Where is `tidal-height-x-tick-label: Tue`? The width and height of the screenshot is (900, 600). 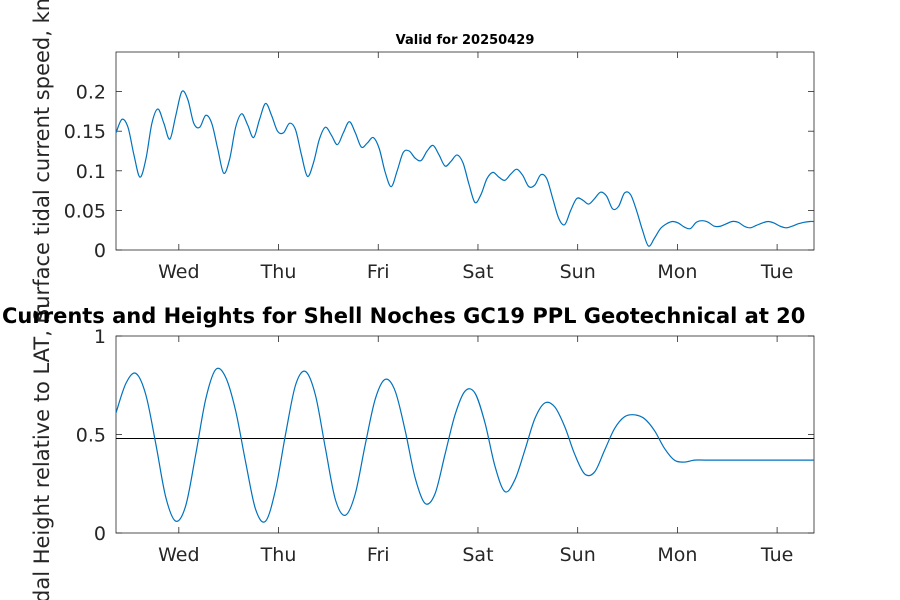 tidal-height-x-tick-label: Tue is located at coordinates (776, 555).